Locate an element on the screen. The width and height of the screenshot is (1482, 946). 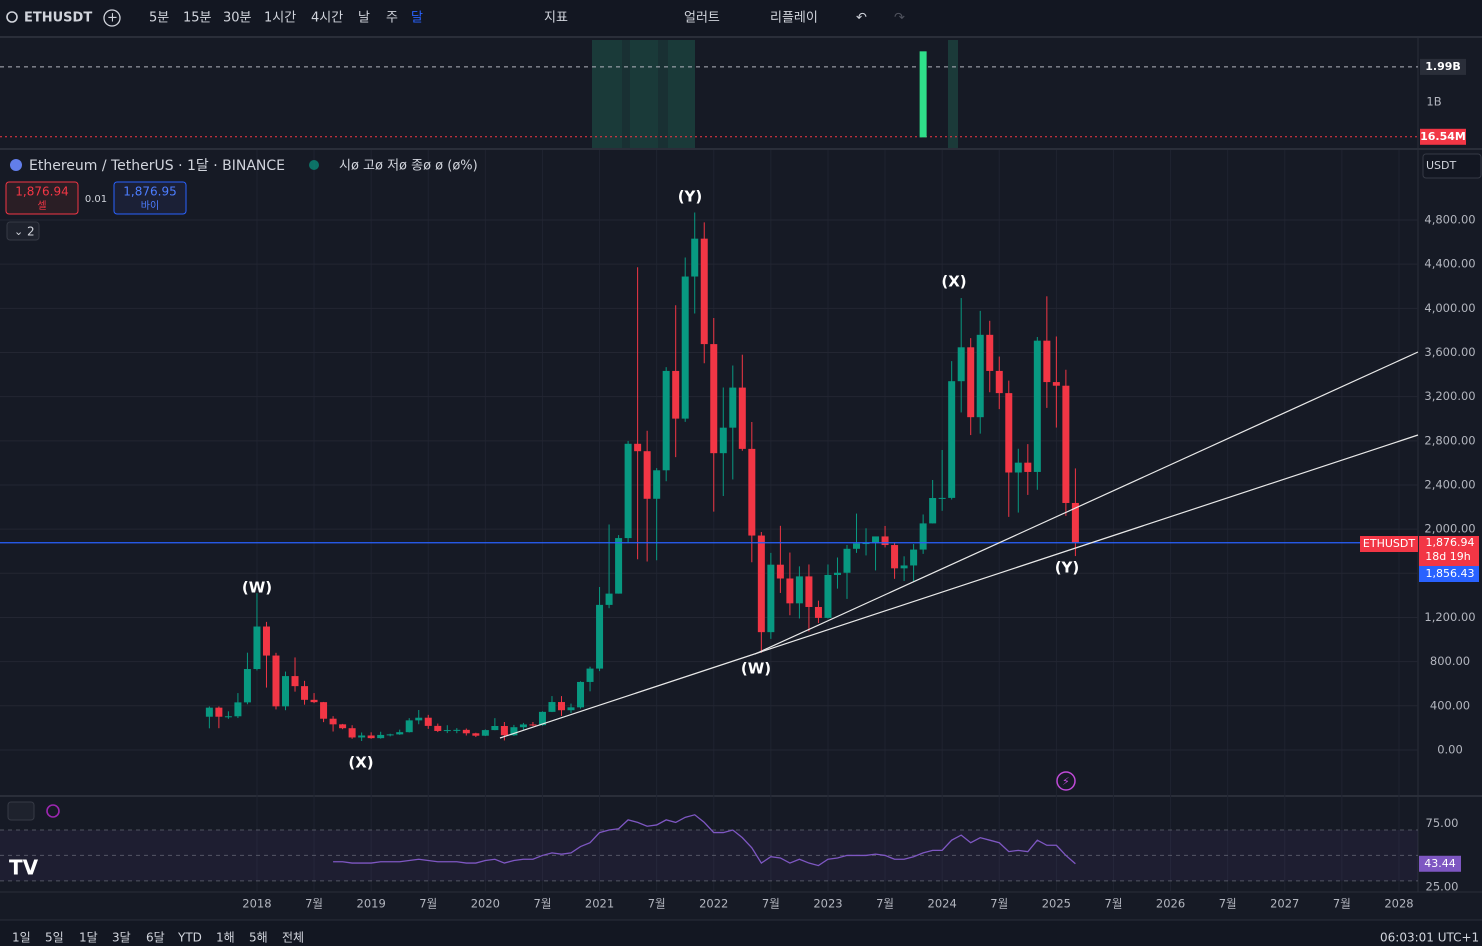
currency-select is located at coordinates (1452, 166).